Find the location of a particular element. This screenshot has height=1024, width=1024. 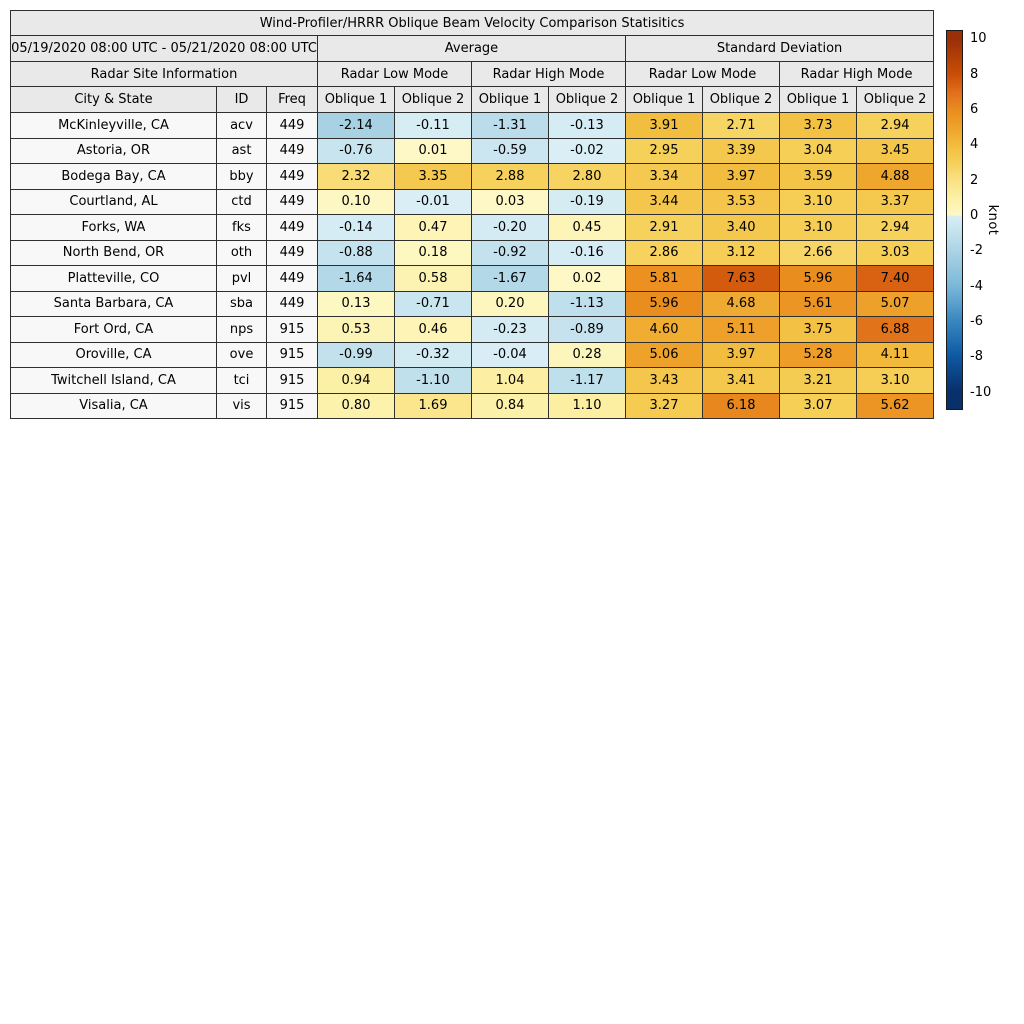

city-cell: Courtland, AL is located at coordinates (113, 201).